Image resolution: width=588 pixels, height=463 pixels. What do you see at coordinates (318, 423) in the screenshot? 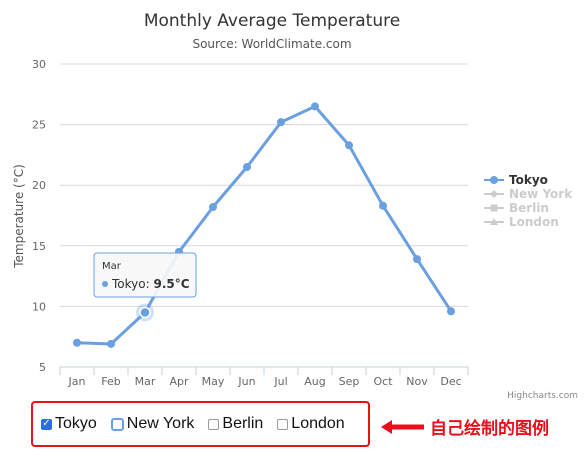
I see `custom-legend-label: London` at bounding box center [318, 423].